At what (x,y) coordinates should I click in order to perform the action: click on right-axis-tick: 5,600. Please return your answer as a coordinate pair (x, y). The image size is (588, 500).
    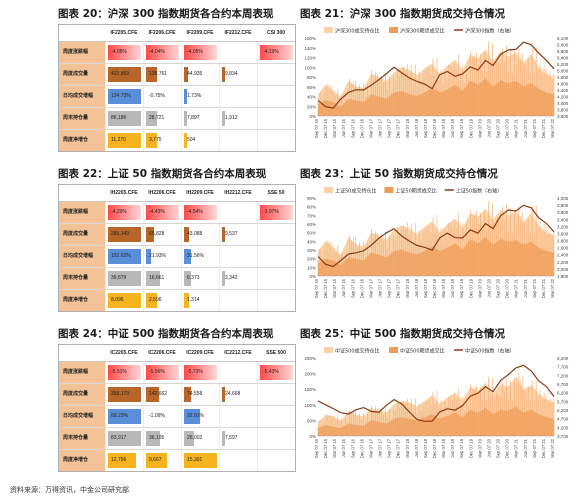
    Looking at the image, I should click on (563, 51).